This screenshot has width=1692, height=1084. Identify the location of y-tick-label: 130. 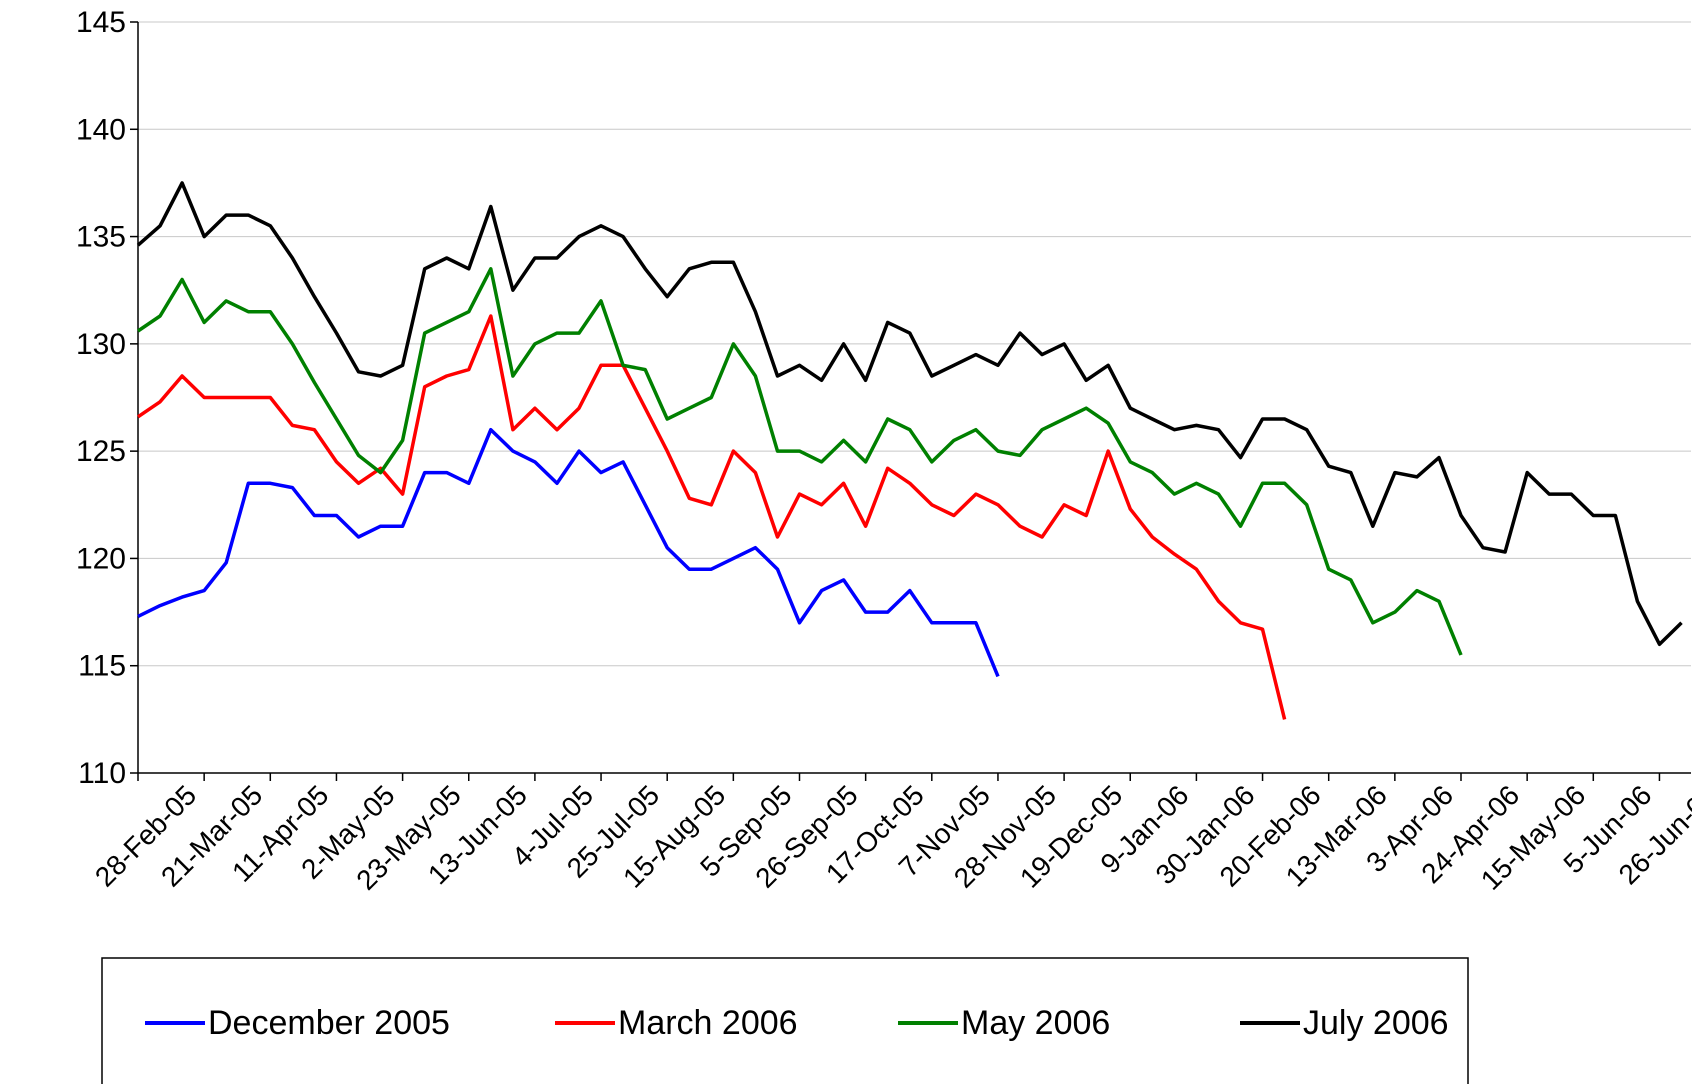
(101, 344).